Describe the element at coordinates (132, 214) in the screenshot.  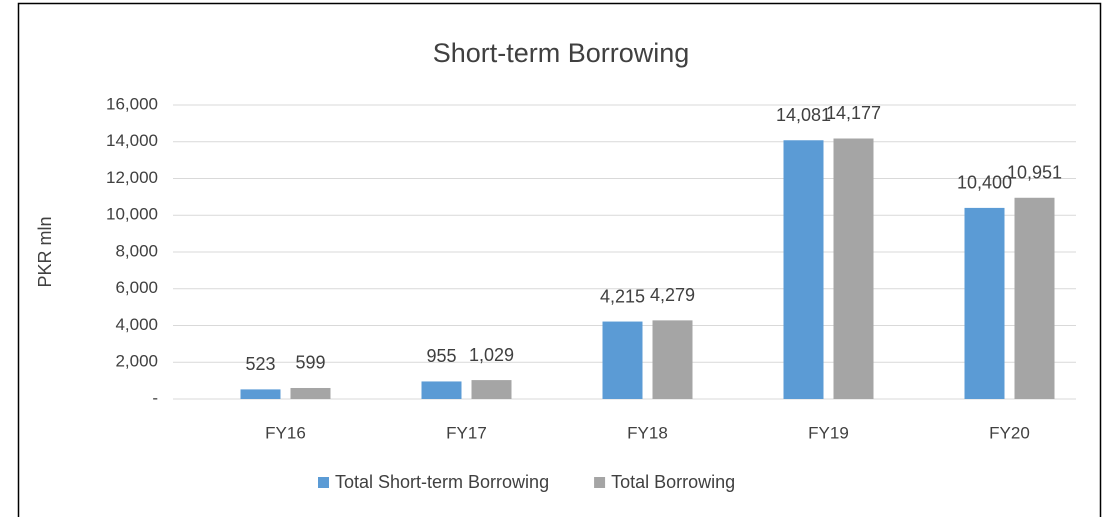
I see `y-tick-label: 10,000` at that location.